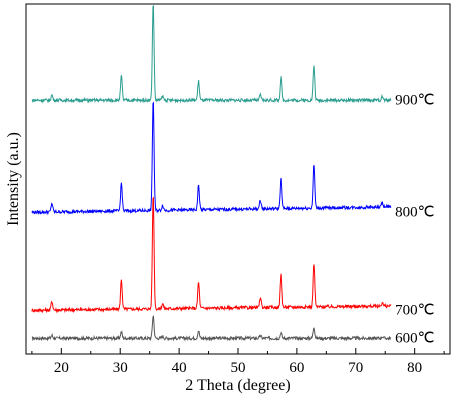 This screenshot has height=403, width=457. What do you see at coordinates (355, 368) in the screenshot?
I see `x-tick-label: 70` at bounding box center [355, 368].